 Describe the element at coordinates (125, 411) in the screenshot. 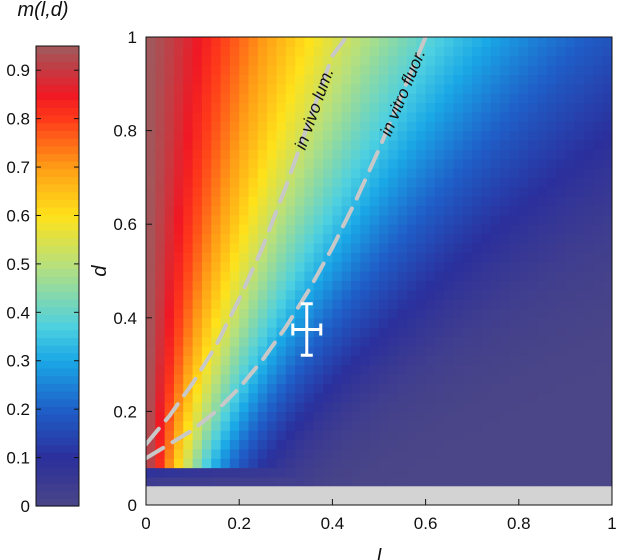

I see `y-tick-label: 0.2` at that location.